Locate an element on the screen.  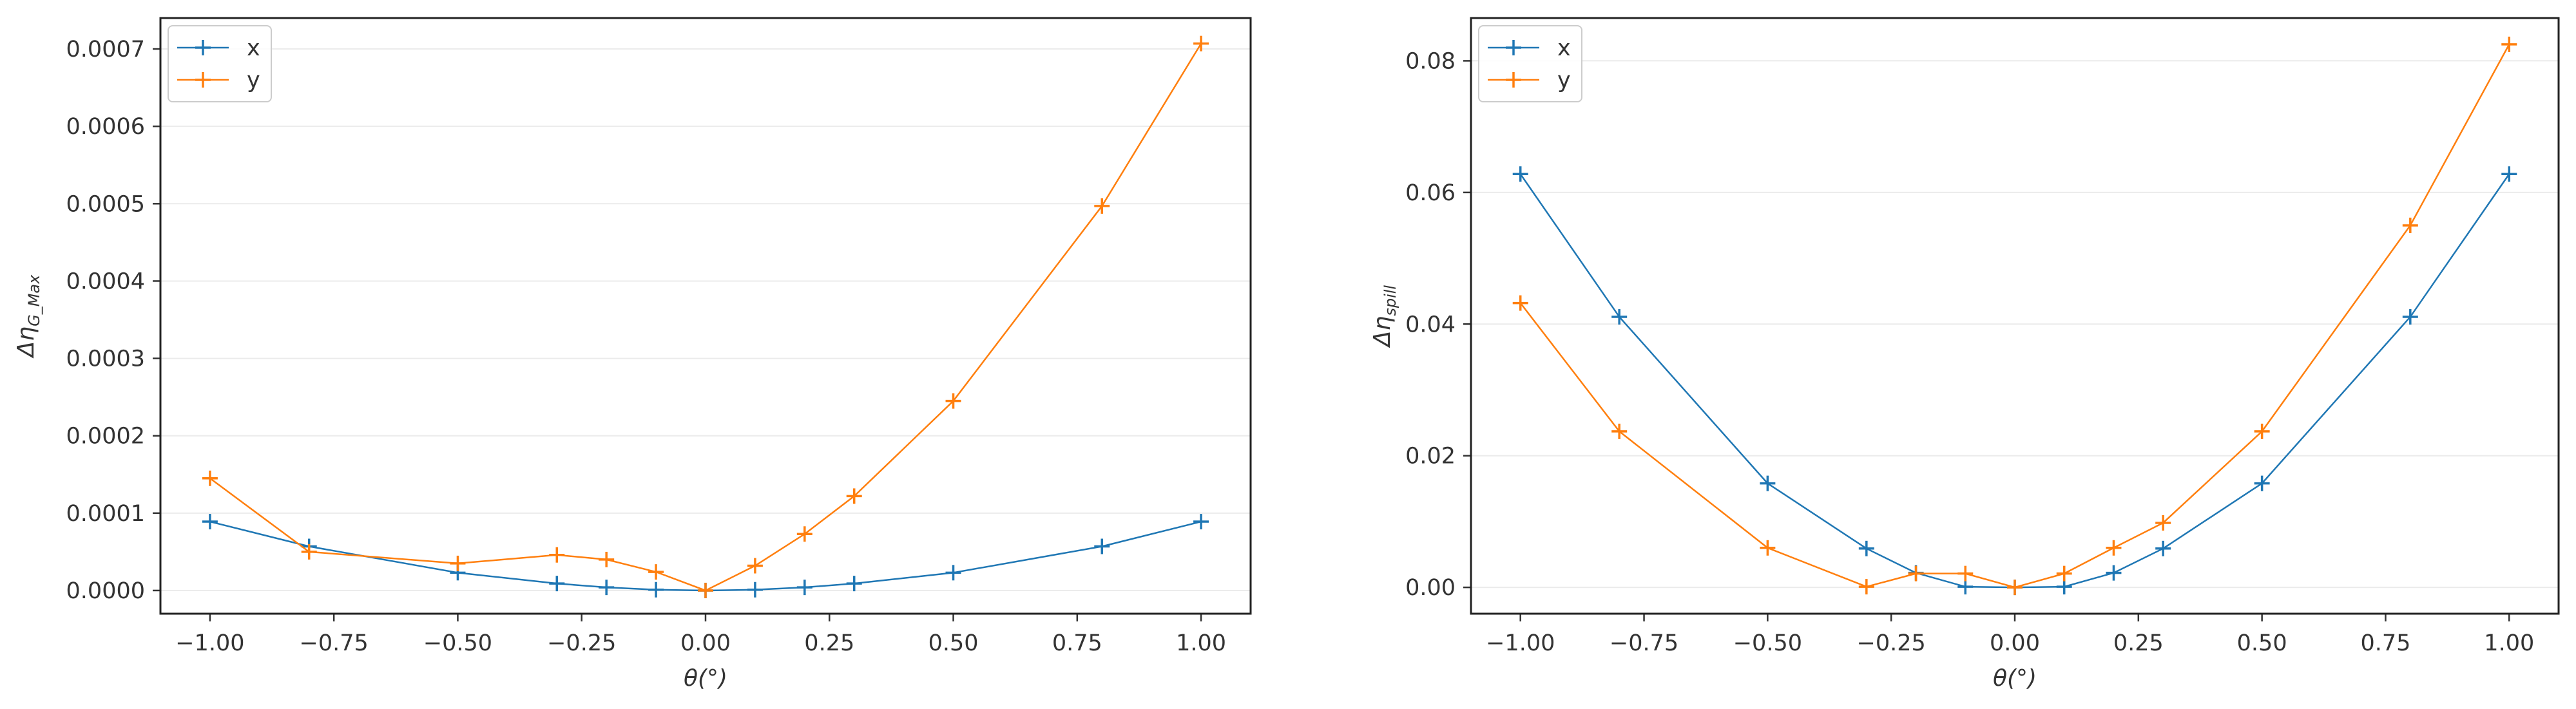
y-tick-label-1: 0.0001 is located at coordinates (106, 514).